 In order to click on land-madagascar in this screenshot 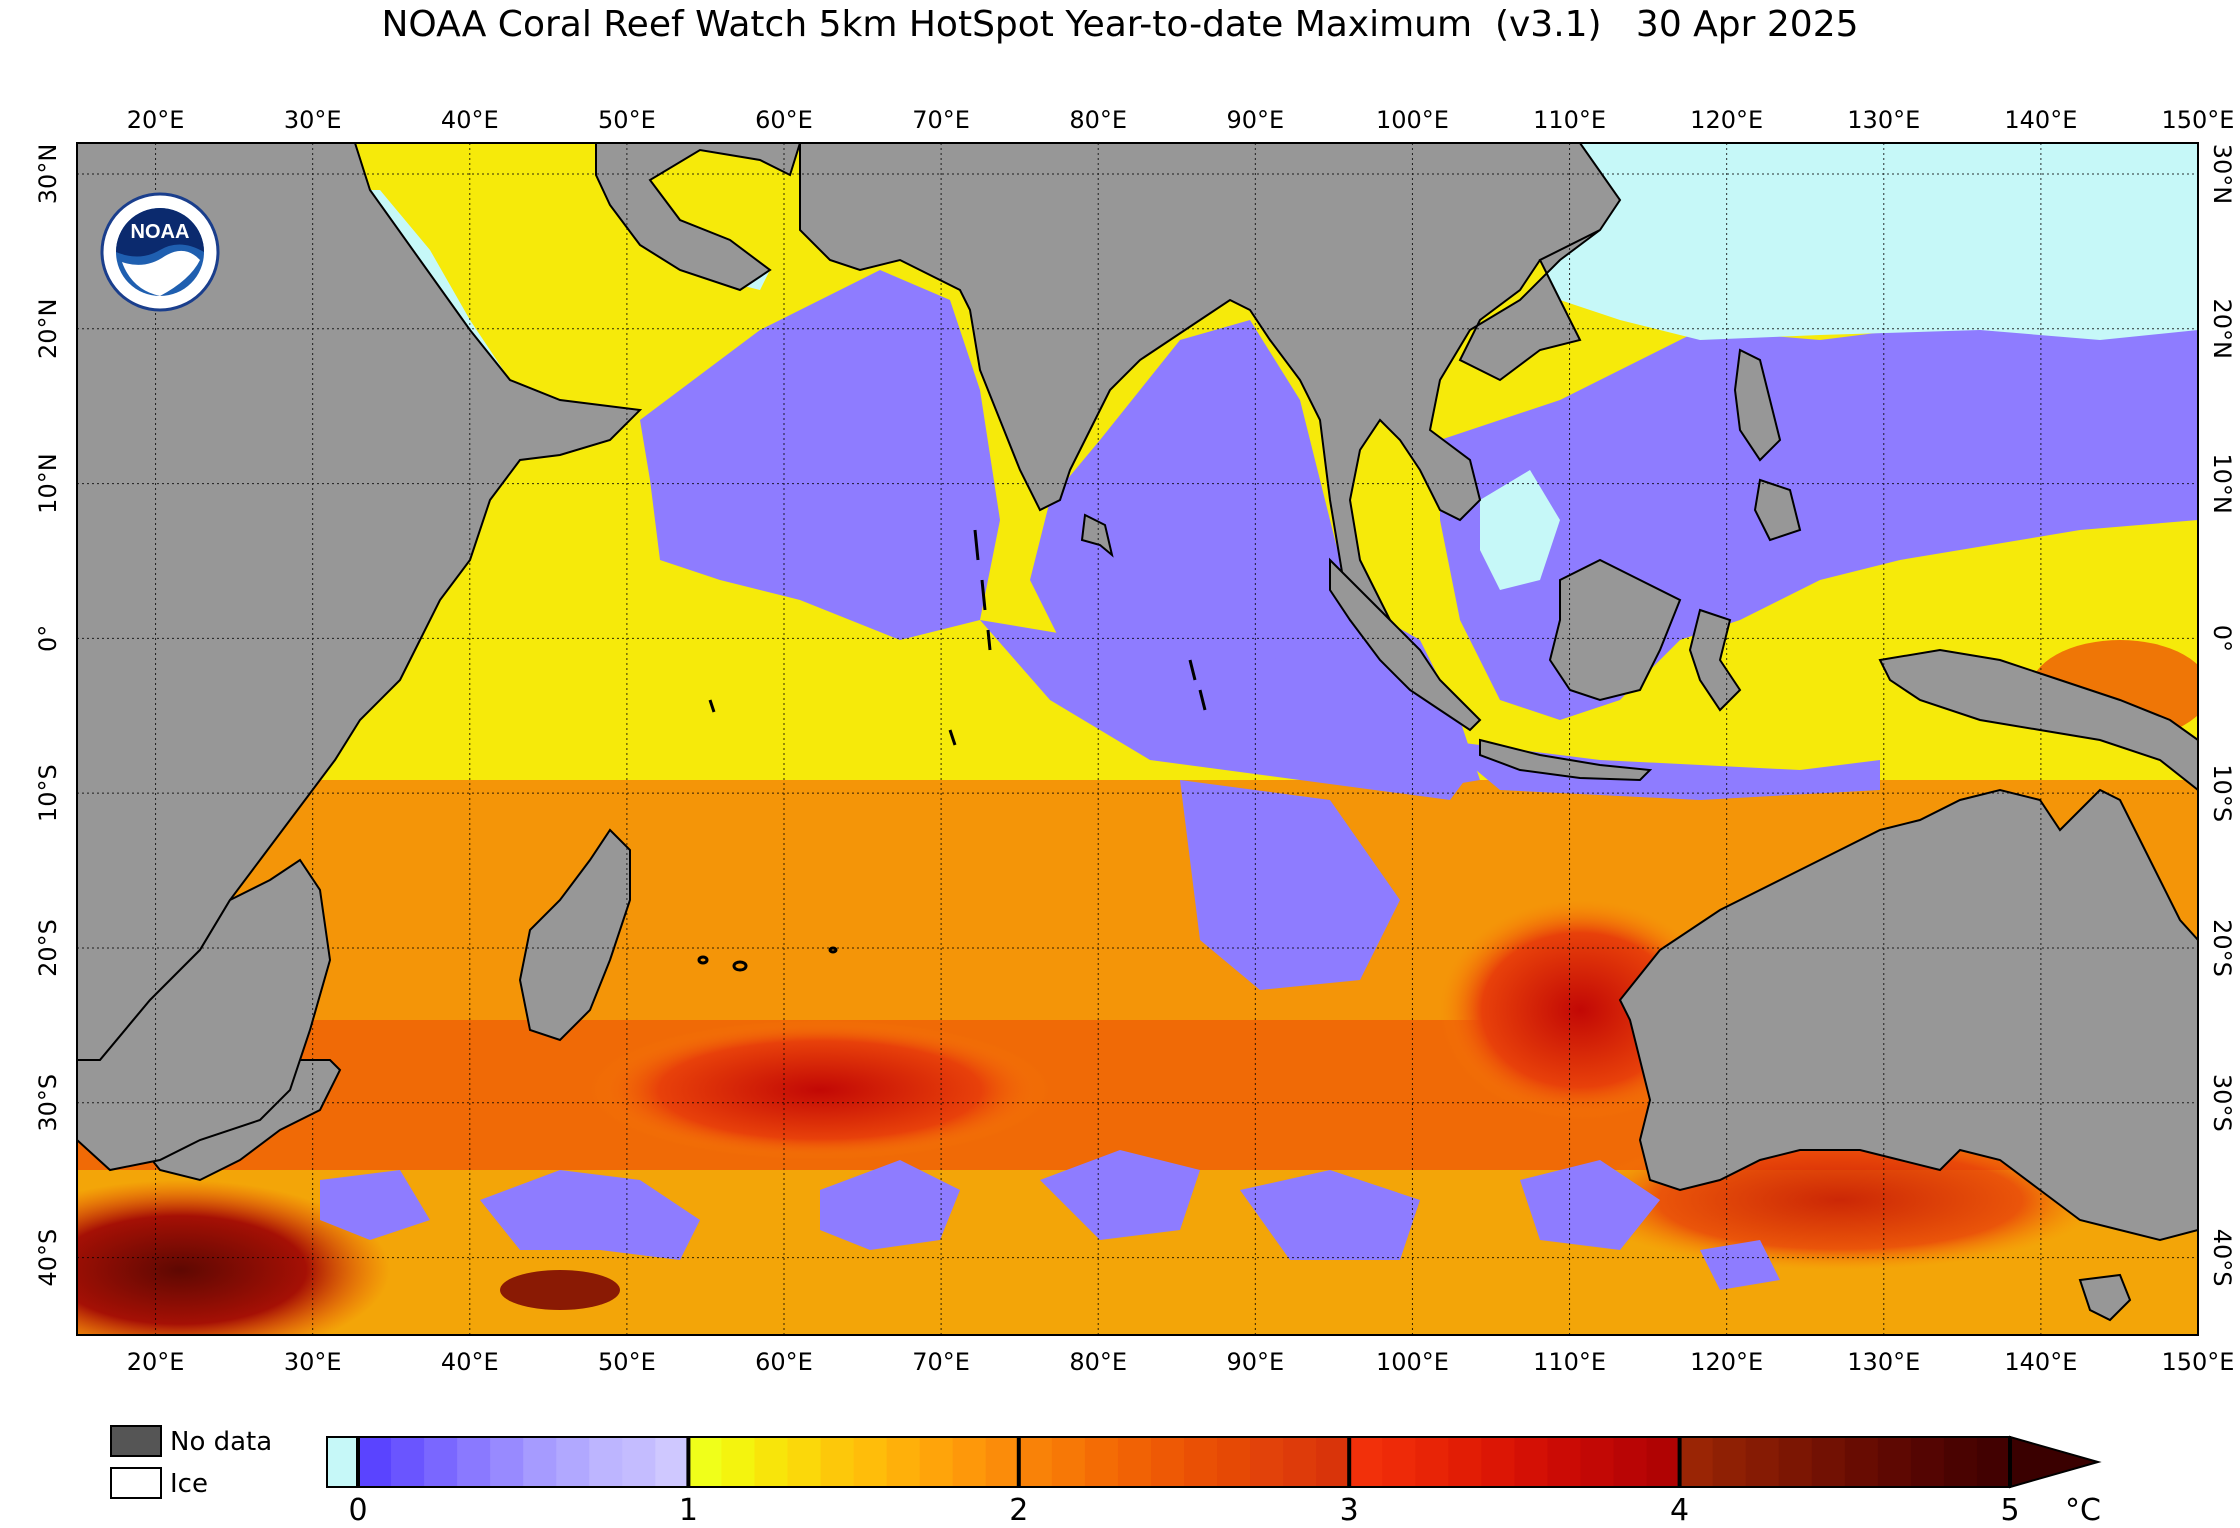, I will do `click(574, 935)`.